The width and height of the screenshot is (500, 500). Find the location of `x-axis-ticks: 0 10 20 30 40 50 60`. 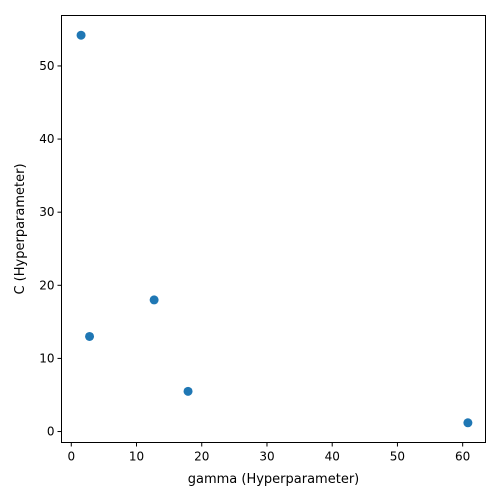

x-axis-ticks: 0 10 20 30 40 50 60 is located at coordinates (268, 453).